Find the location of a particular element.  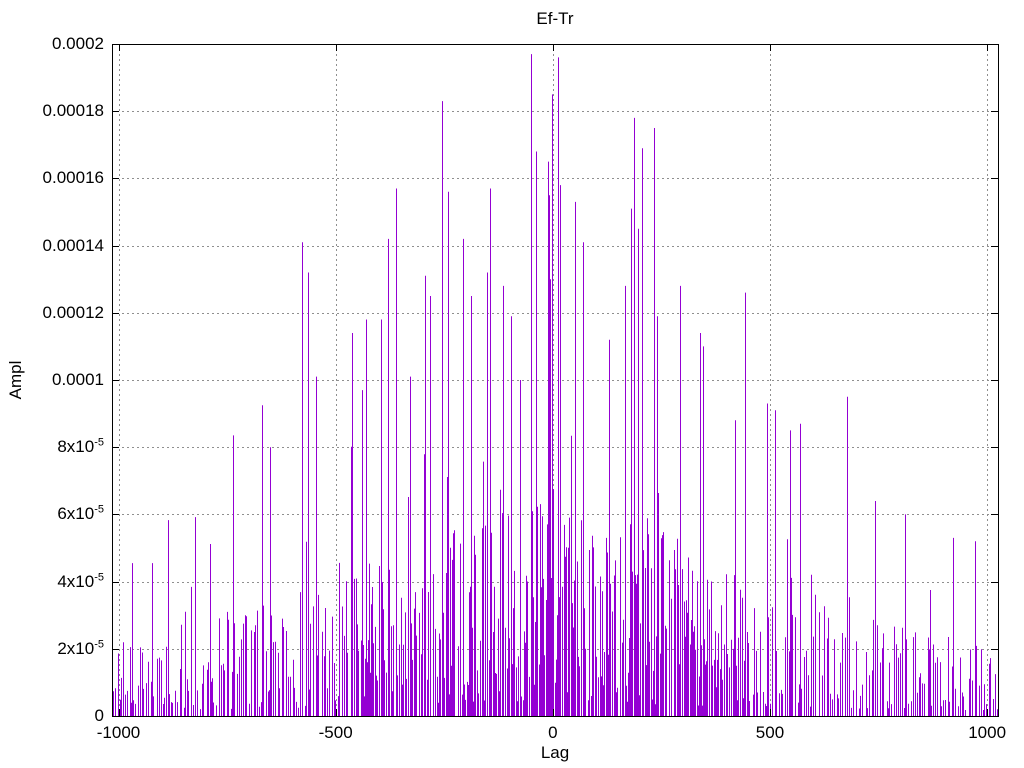

x-tick-label: -1000 is located at coordinates (118, 732).